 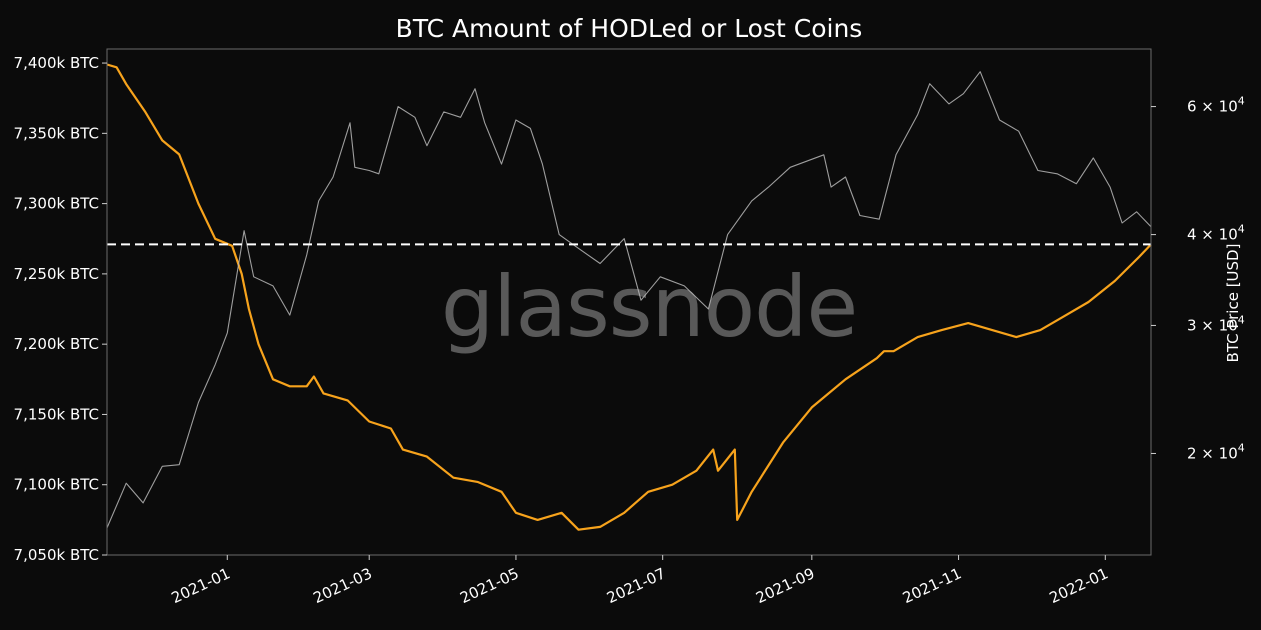 I want to click on right-y-tick-label: 4 × 104, so click(x=1216, y=233).